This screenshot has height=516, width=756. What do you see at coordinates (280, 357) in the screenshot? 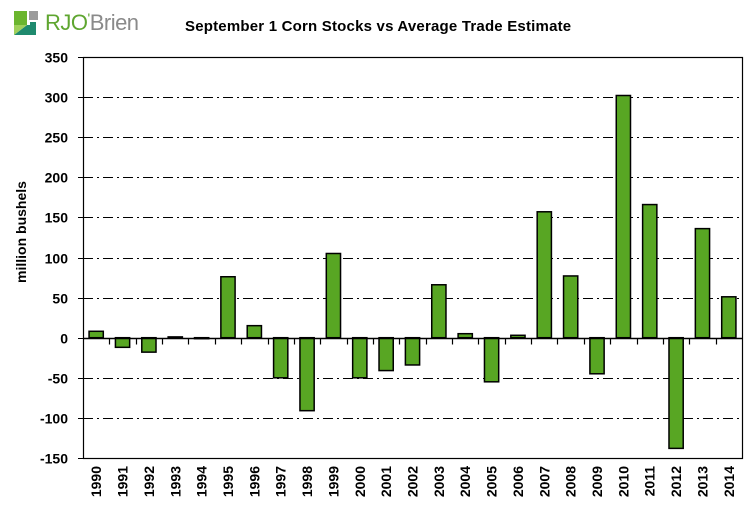
I see `bar-1997` at bounding box center [280, 357].